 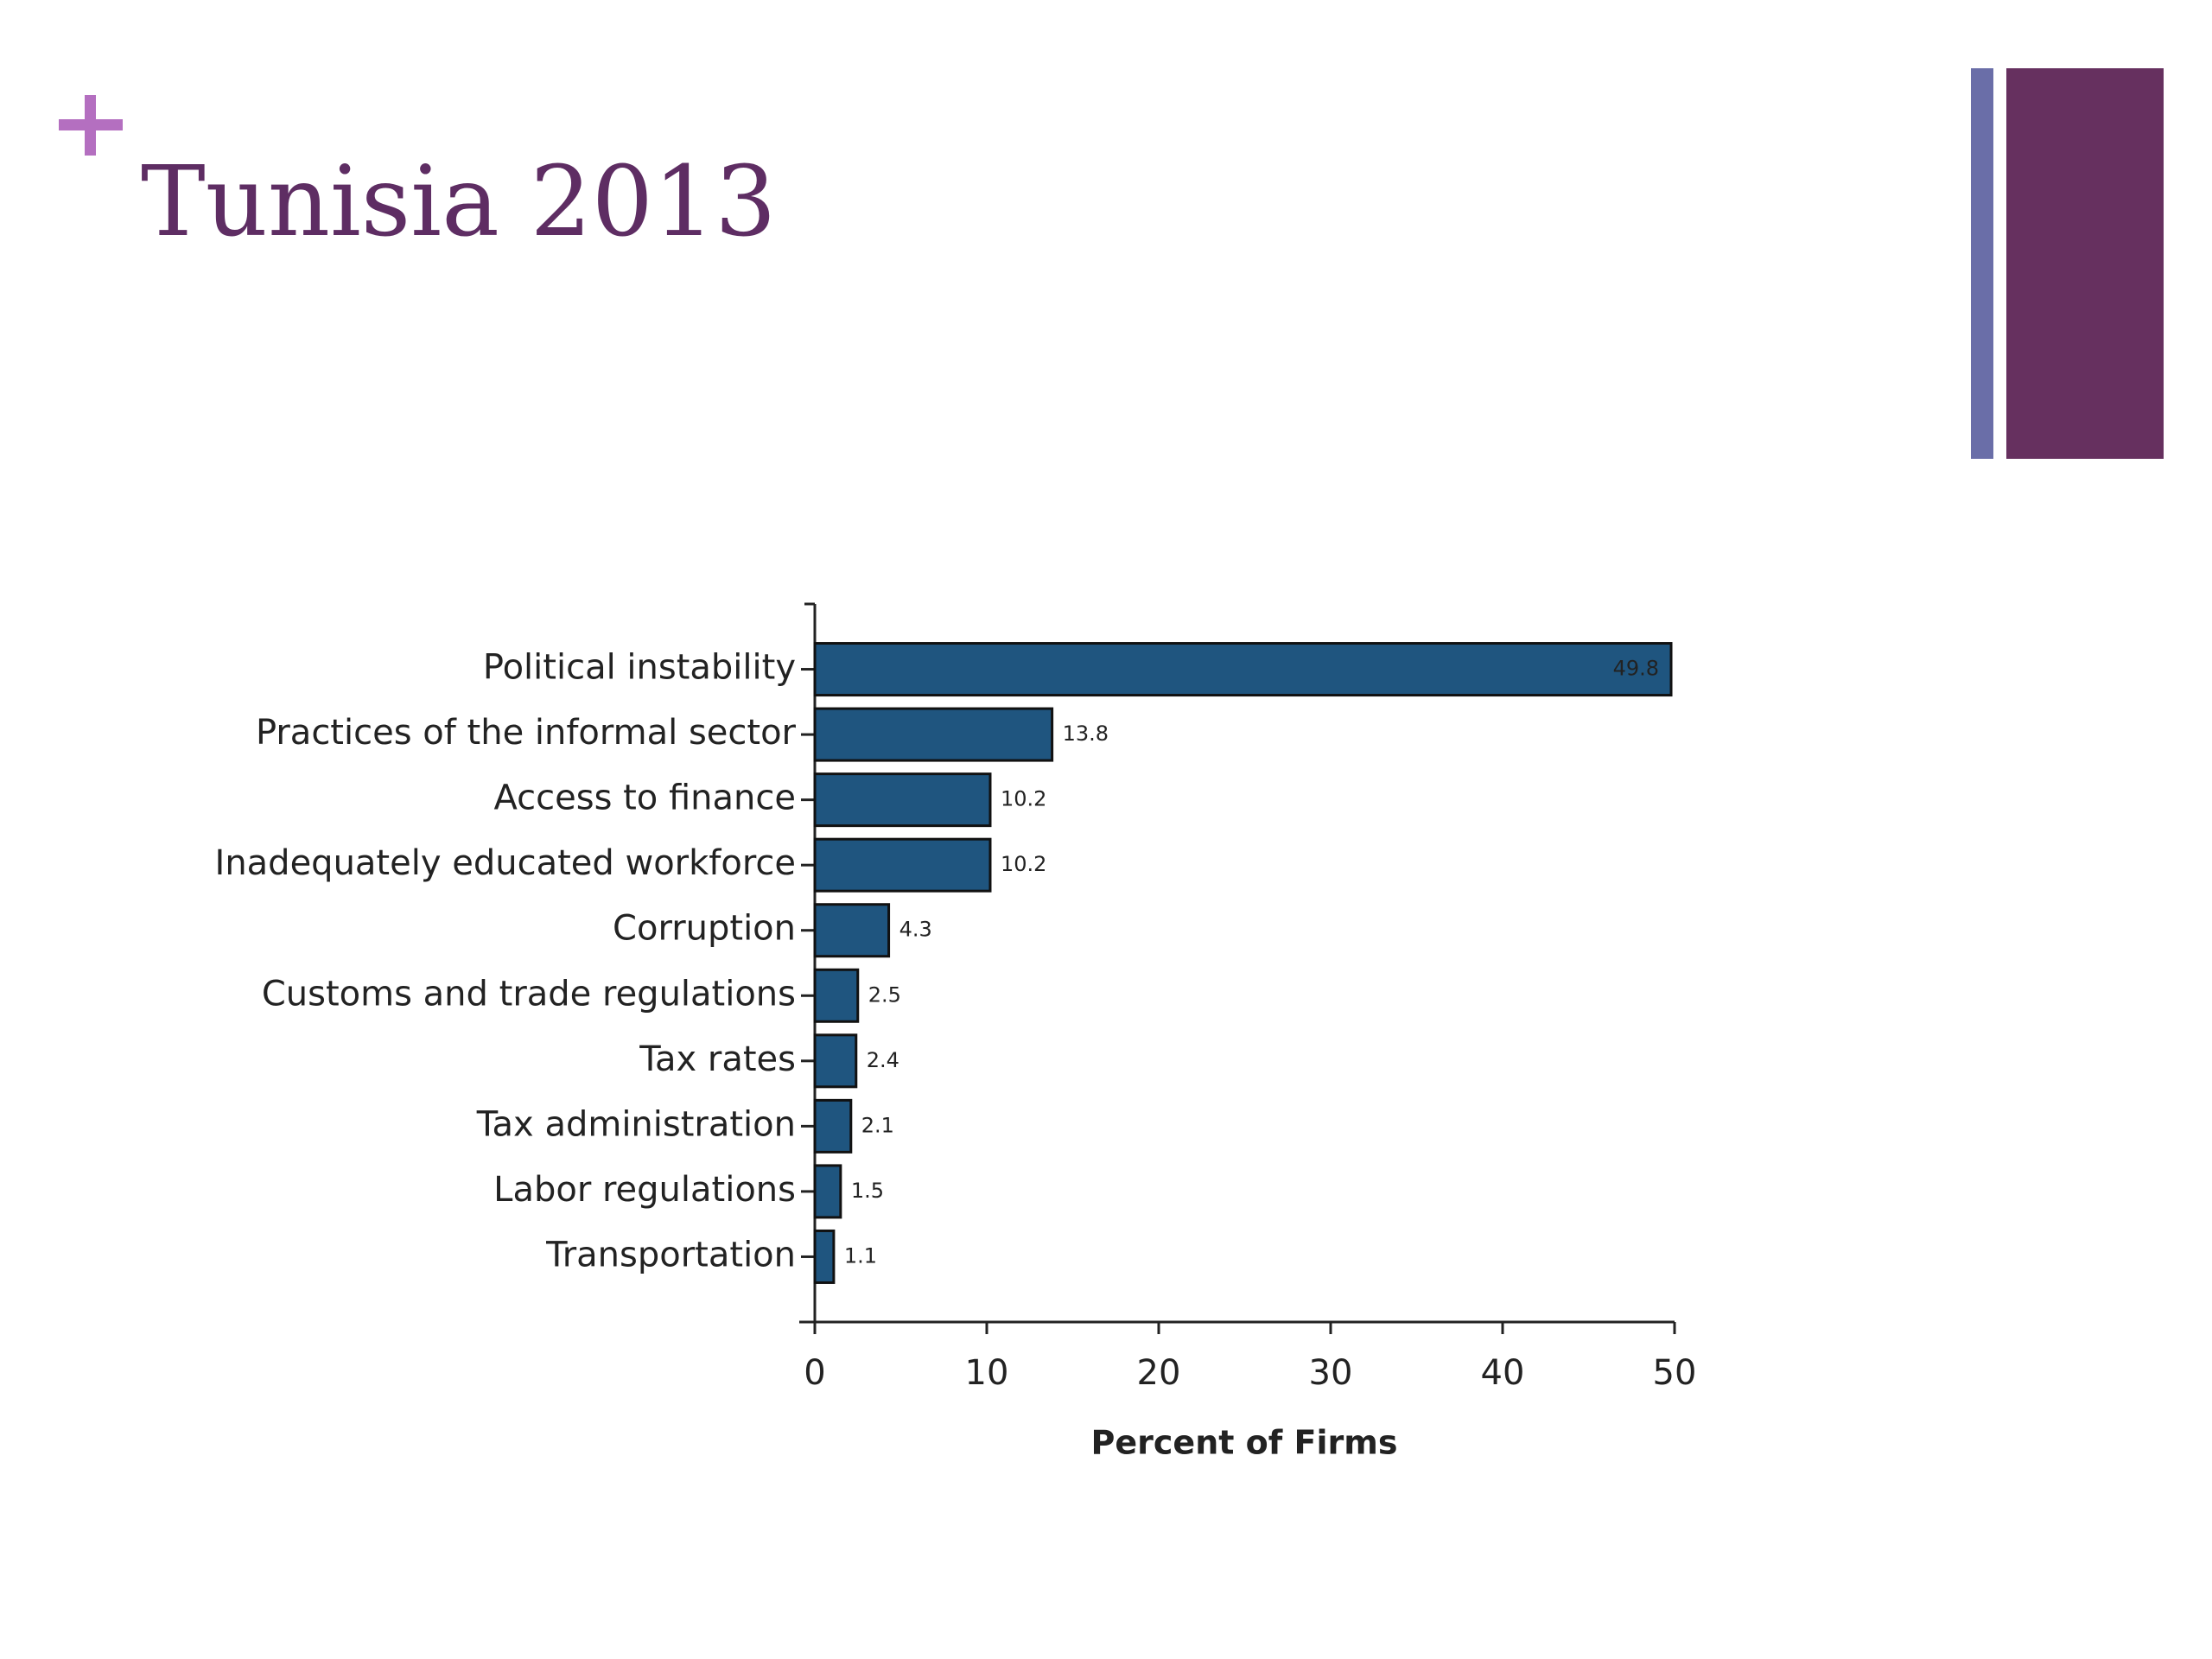 What do you see at coordinates (1086, 733) in the screenshot?
I see `value-label: 13.8` at bounding box center [1086, 733].